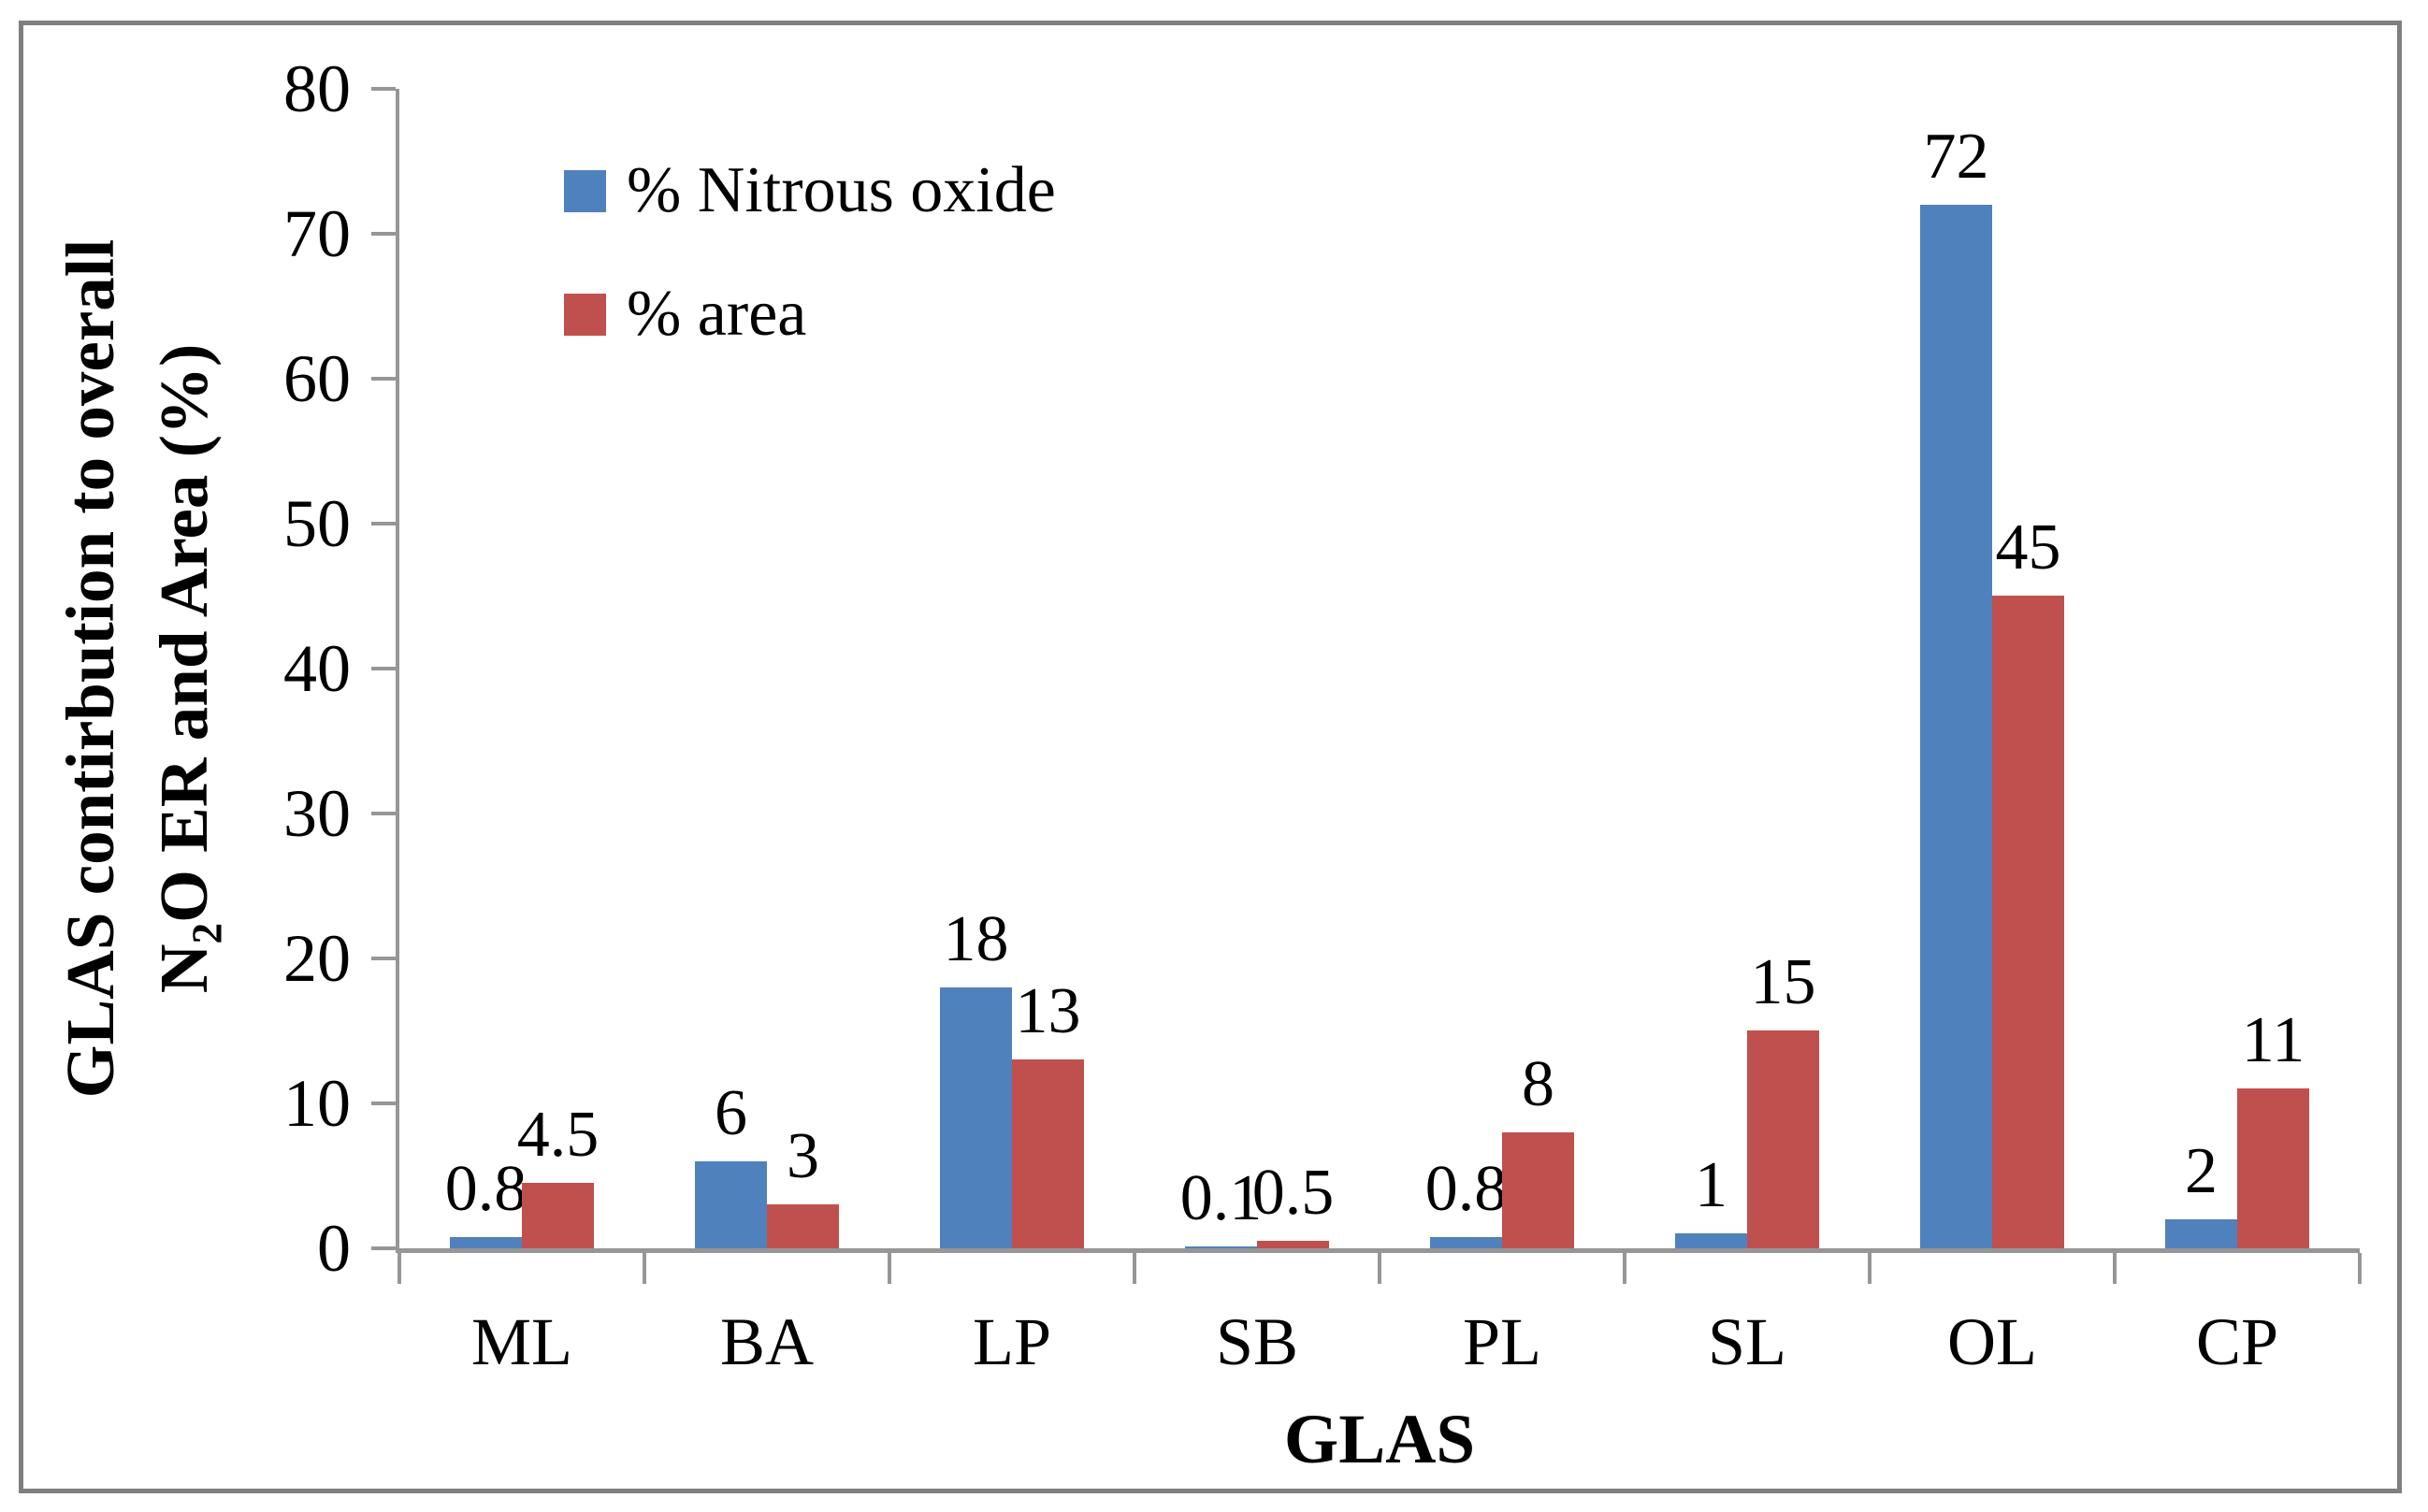 This screenshot has width=2428, height=1512. What do you see at coordinates (317, 813) in the screenshot?
I see `y-tick-label: 30` at bounding box center [317, 813].